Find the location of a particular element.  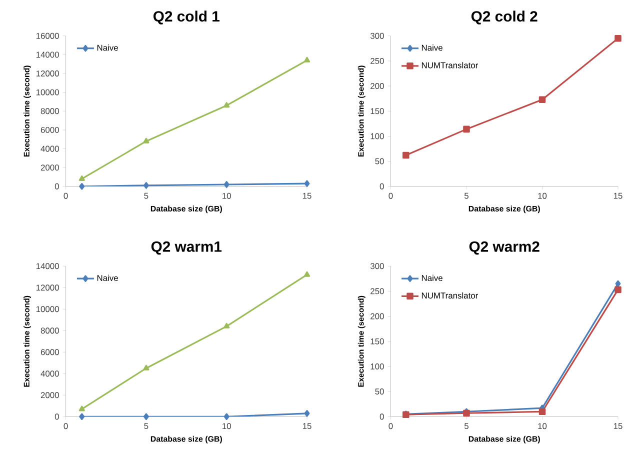

chart-title: Q2 warm1 is located at coordinates (186, 247).